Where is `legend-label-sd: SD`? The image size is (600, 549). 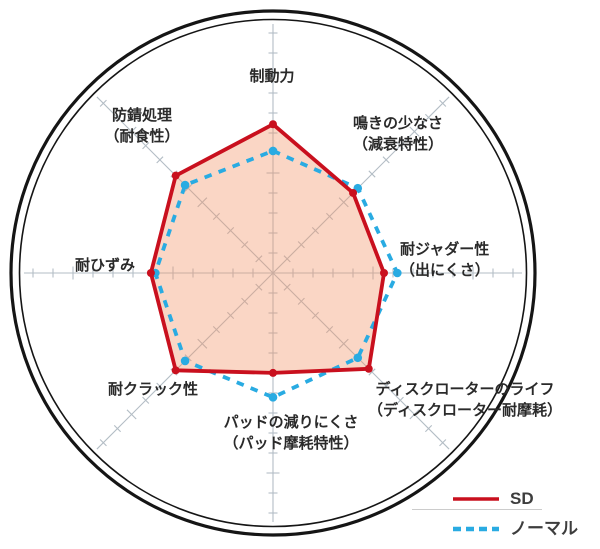
legend-label-sd: SD is located at coordinates (522, 498).